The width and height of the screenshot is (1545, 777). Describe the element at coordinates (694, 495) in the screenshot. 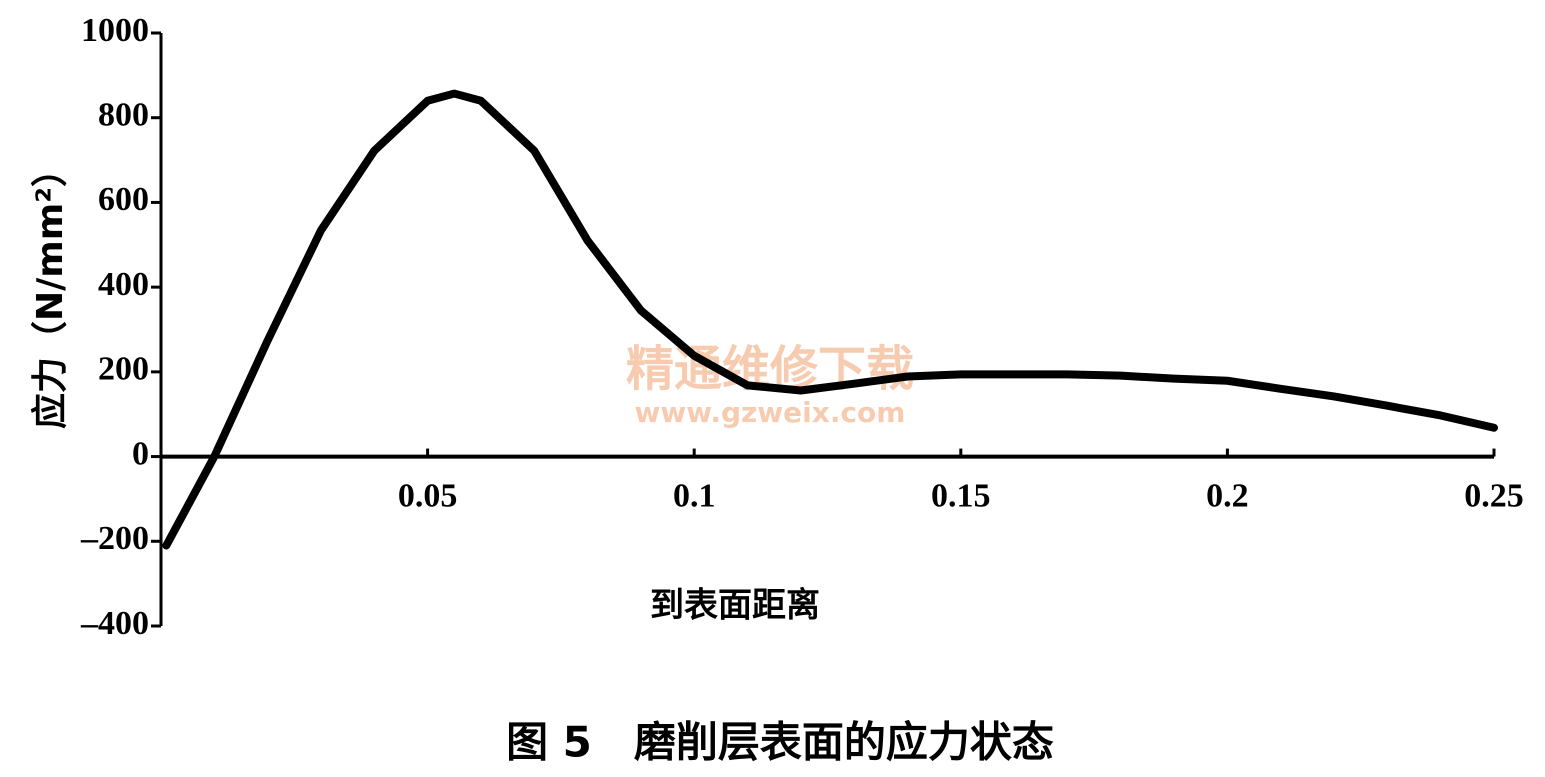

I see `x-tick-label: 0.1` at that location.